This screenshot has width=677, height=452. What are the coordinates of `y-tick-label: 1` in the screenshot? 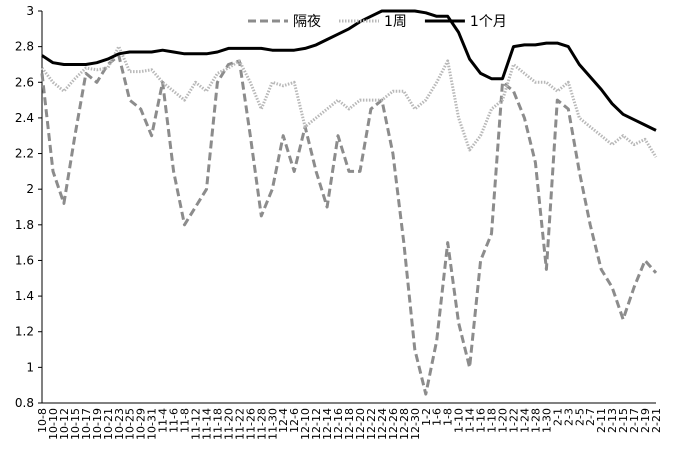 It's located at (30, 367).